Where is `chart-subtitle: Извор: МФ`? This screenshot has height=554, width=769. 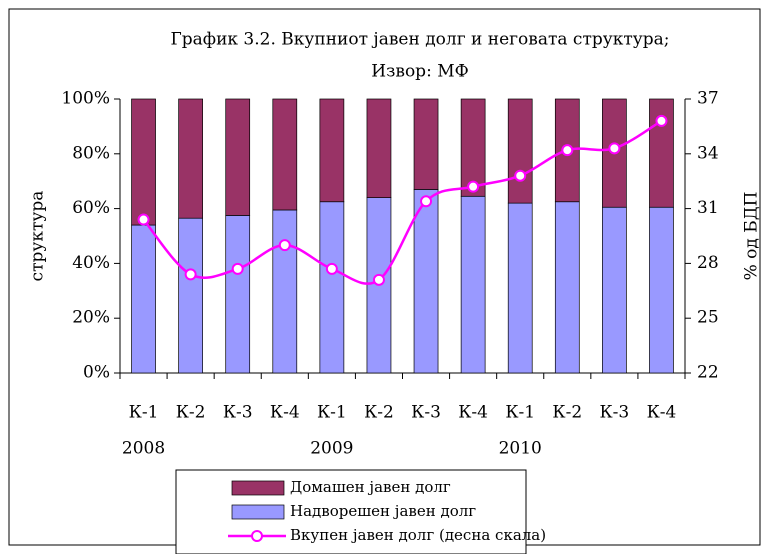 chart-subtitle: Извор: МФ is located at coordinates (419, 72).